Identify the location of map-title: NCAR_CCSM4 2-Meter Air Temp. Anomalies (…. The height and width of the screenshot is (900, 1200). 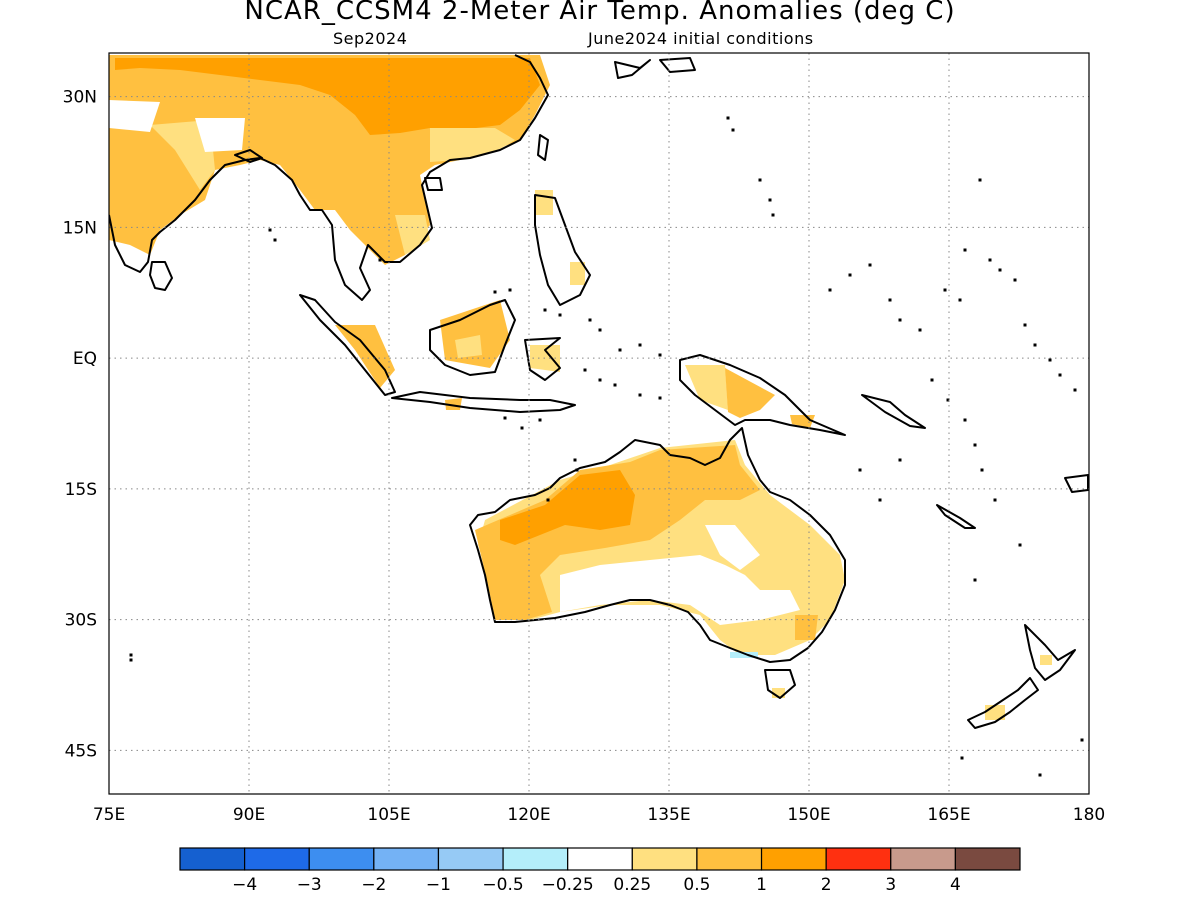
(600, 13).